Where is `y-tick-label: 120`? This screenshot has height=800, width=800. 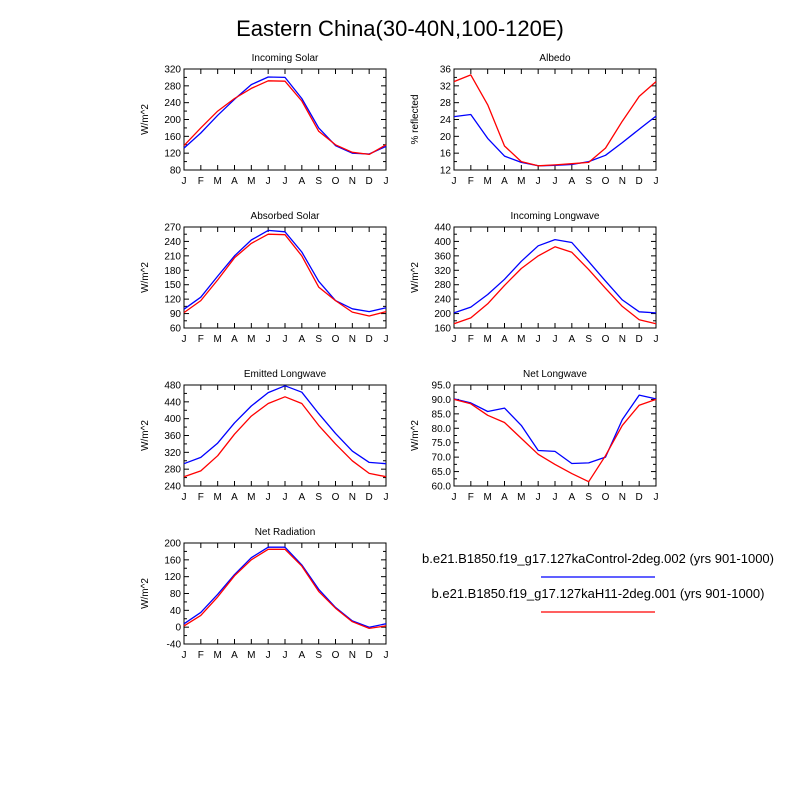
y-tick-label: 120 is located at coordinates (172, 577).